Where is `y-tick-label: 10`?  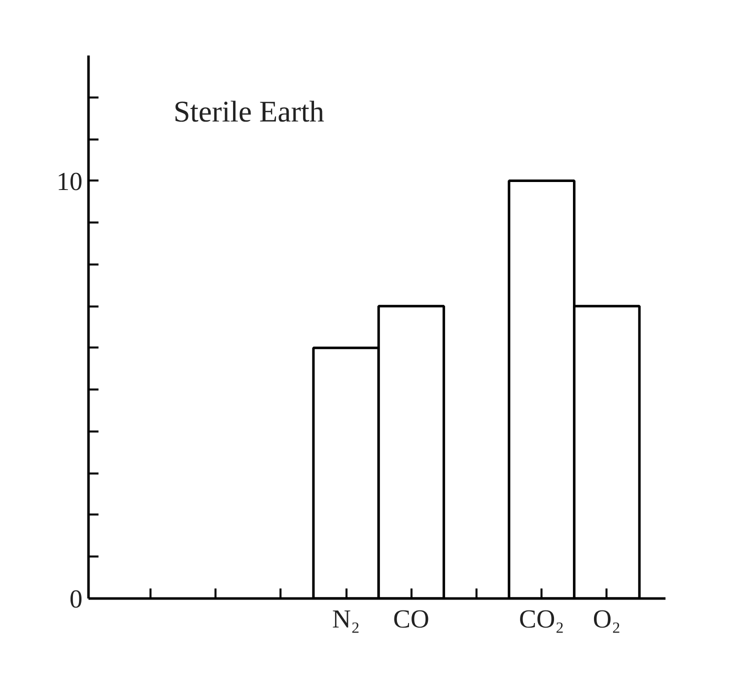 y-tick-label: 10 is located at coordinates (69, 181).